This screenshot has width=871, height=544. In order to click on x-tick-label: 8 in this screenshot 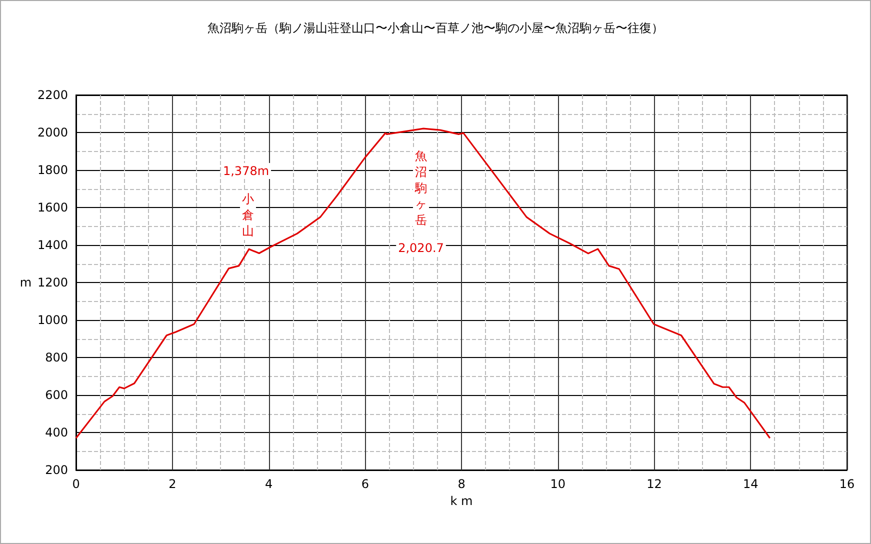, I will do `click(462, 484)`.